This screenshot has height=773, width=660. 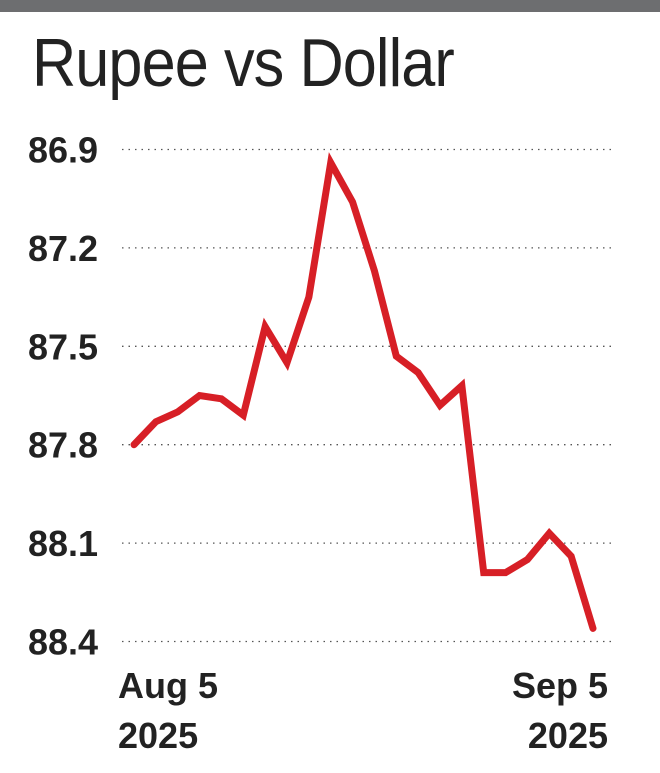 I want to click on x-end-label-line2: 2025, so click(x=568, y=735).